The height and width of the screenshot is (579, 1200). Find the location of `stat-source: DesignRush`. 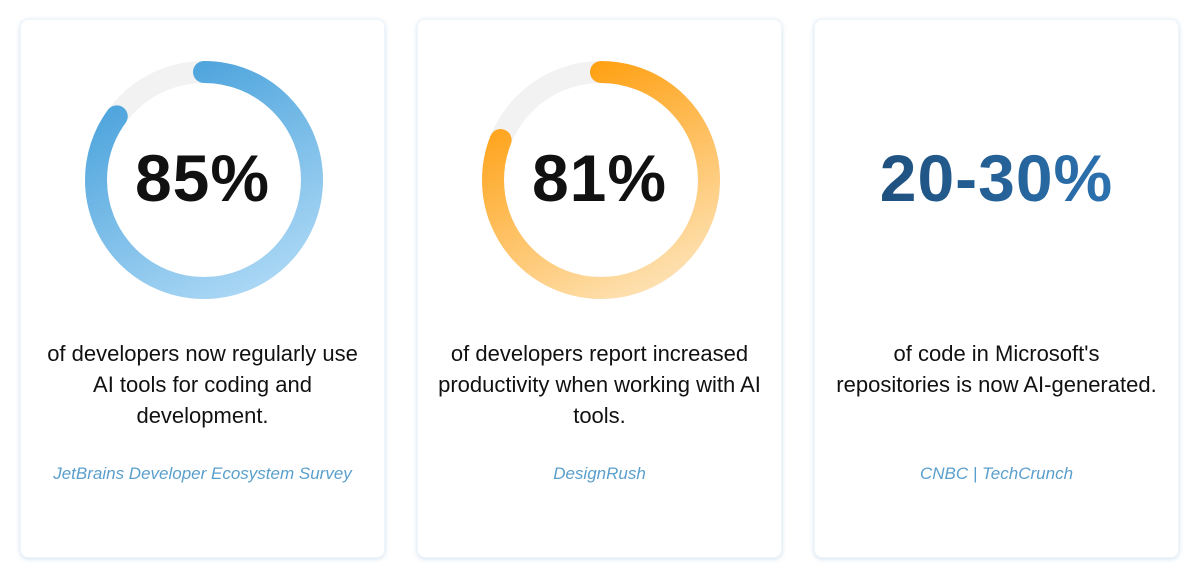

stat-source: DesignRush is located at coordinates (599, 473).